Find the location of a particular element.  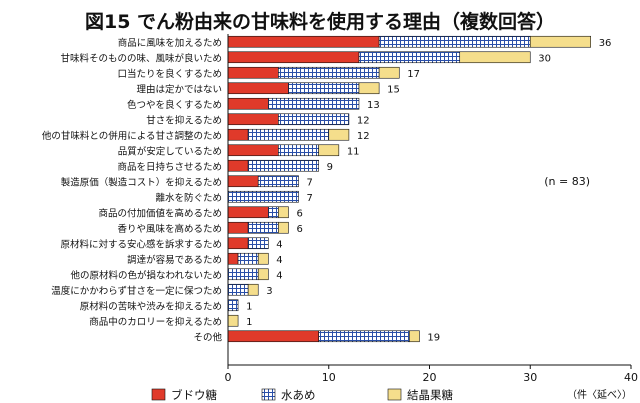

category-label: 温度にかかわらず甘さを一定に保つため is located at coordinates (136, 291).